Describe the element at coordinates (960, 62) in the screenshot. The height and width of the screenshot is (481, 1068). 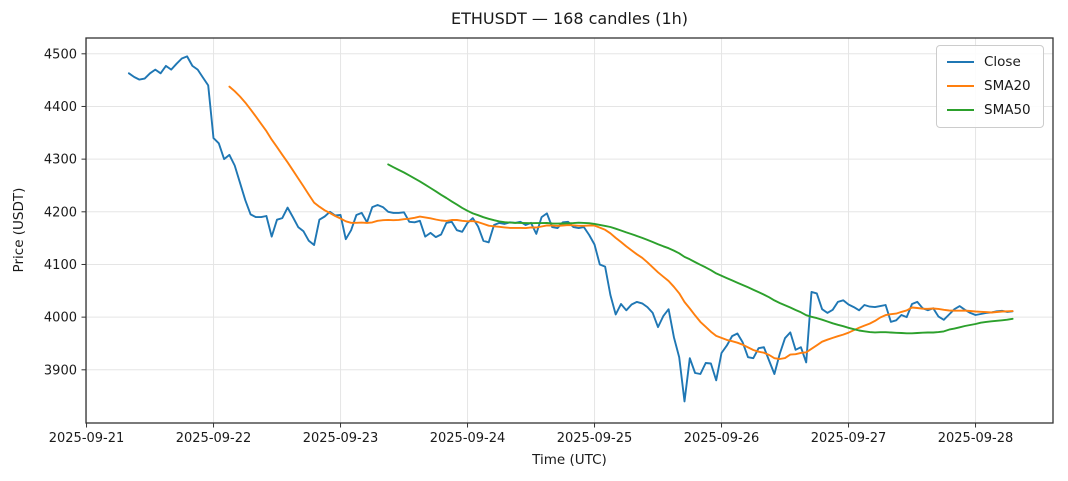
I see `close-line-swatch` at that location.